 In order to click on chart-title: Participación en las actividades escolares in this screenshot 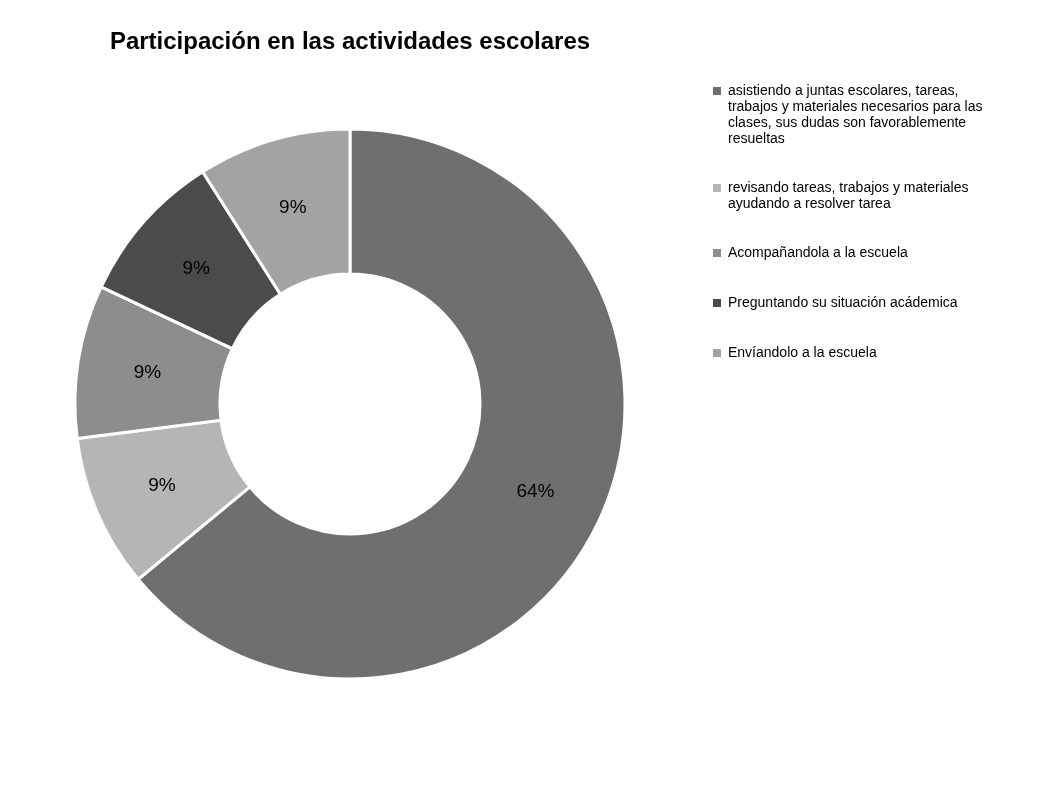, I will do `click(350, 40)`.